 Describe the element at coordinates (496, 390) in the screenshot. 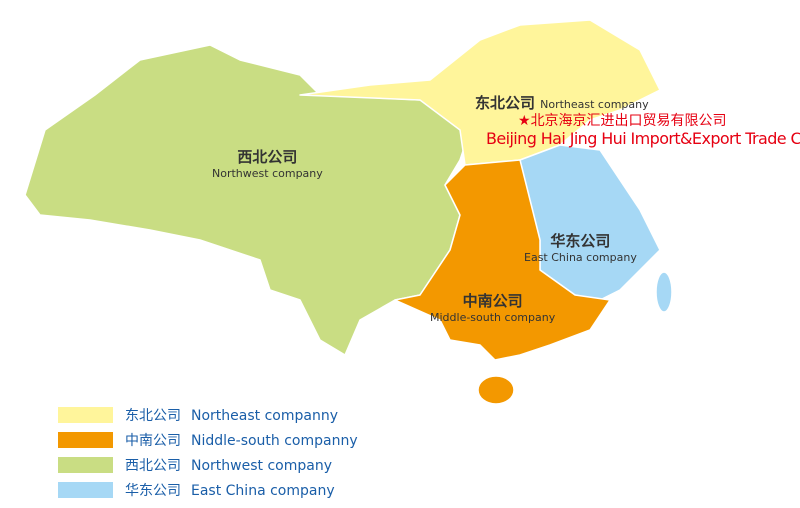

I see `island-hainan` at that location.